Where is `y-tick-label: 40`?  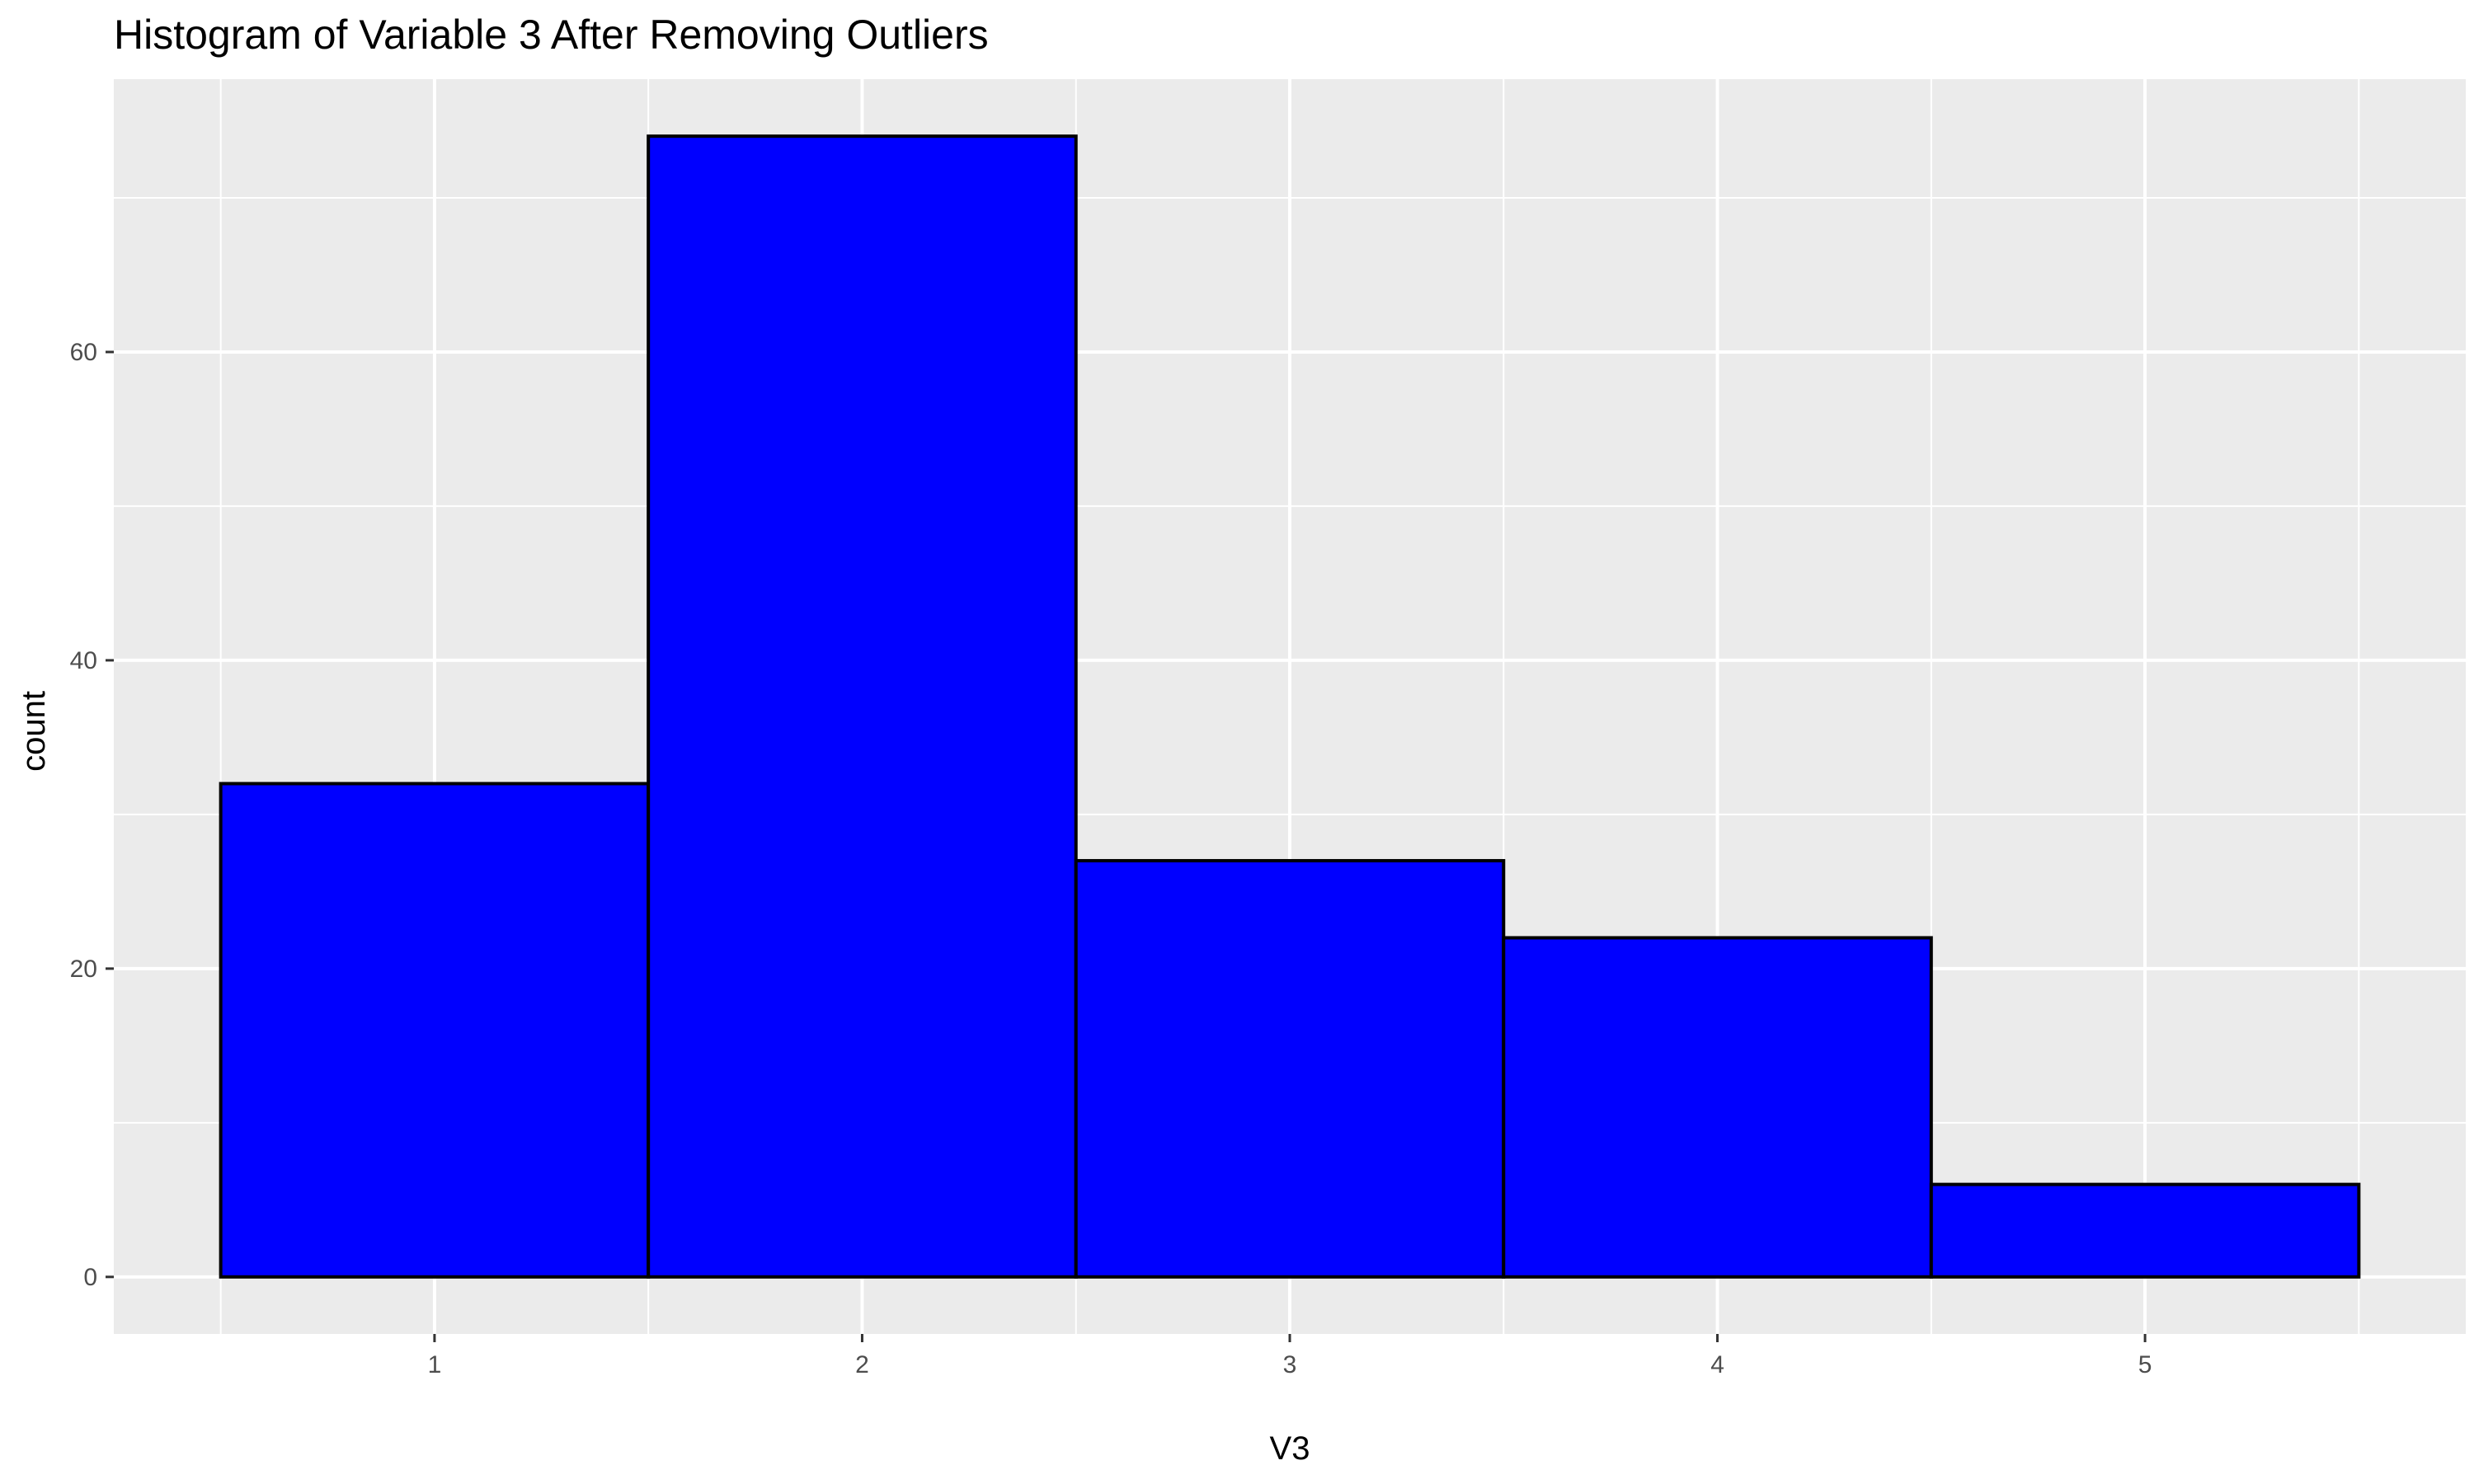
y-tick-label: 40 is located at coordinates (83, 660).